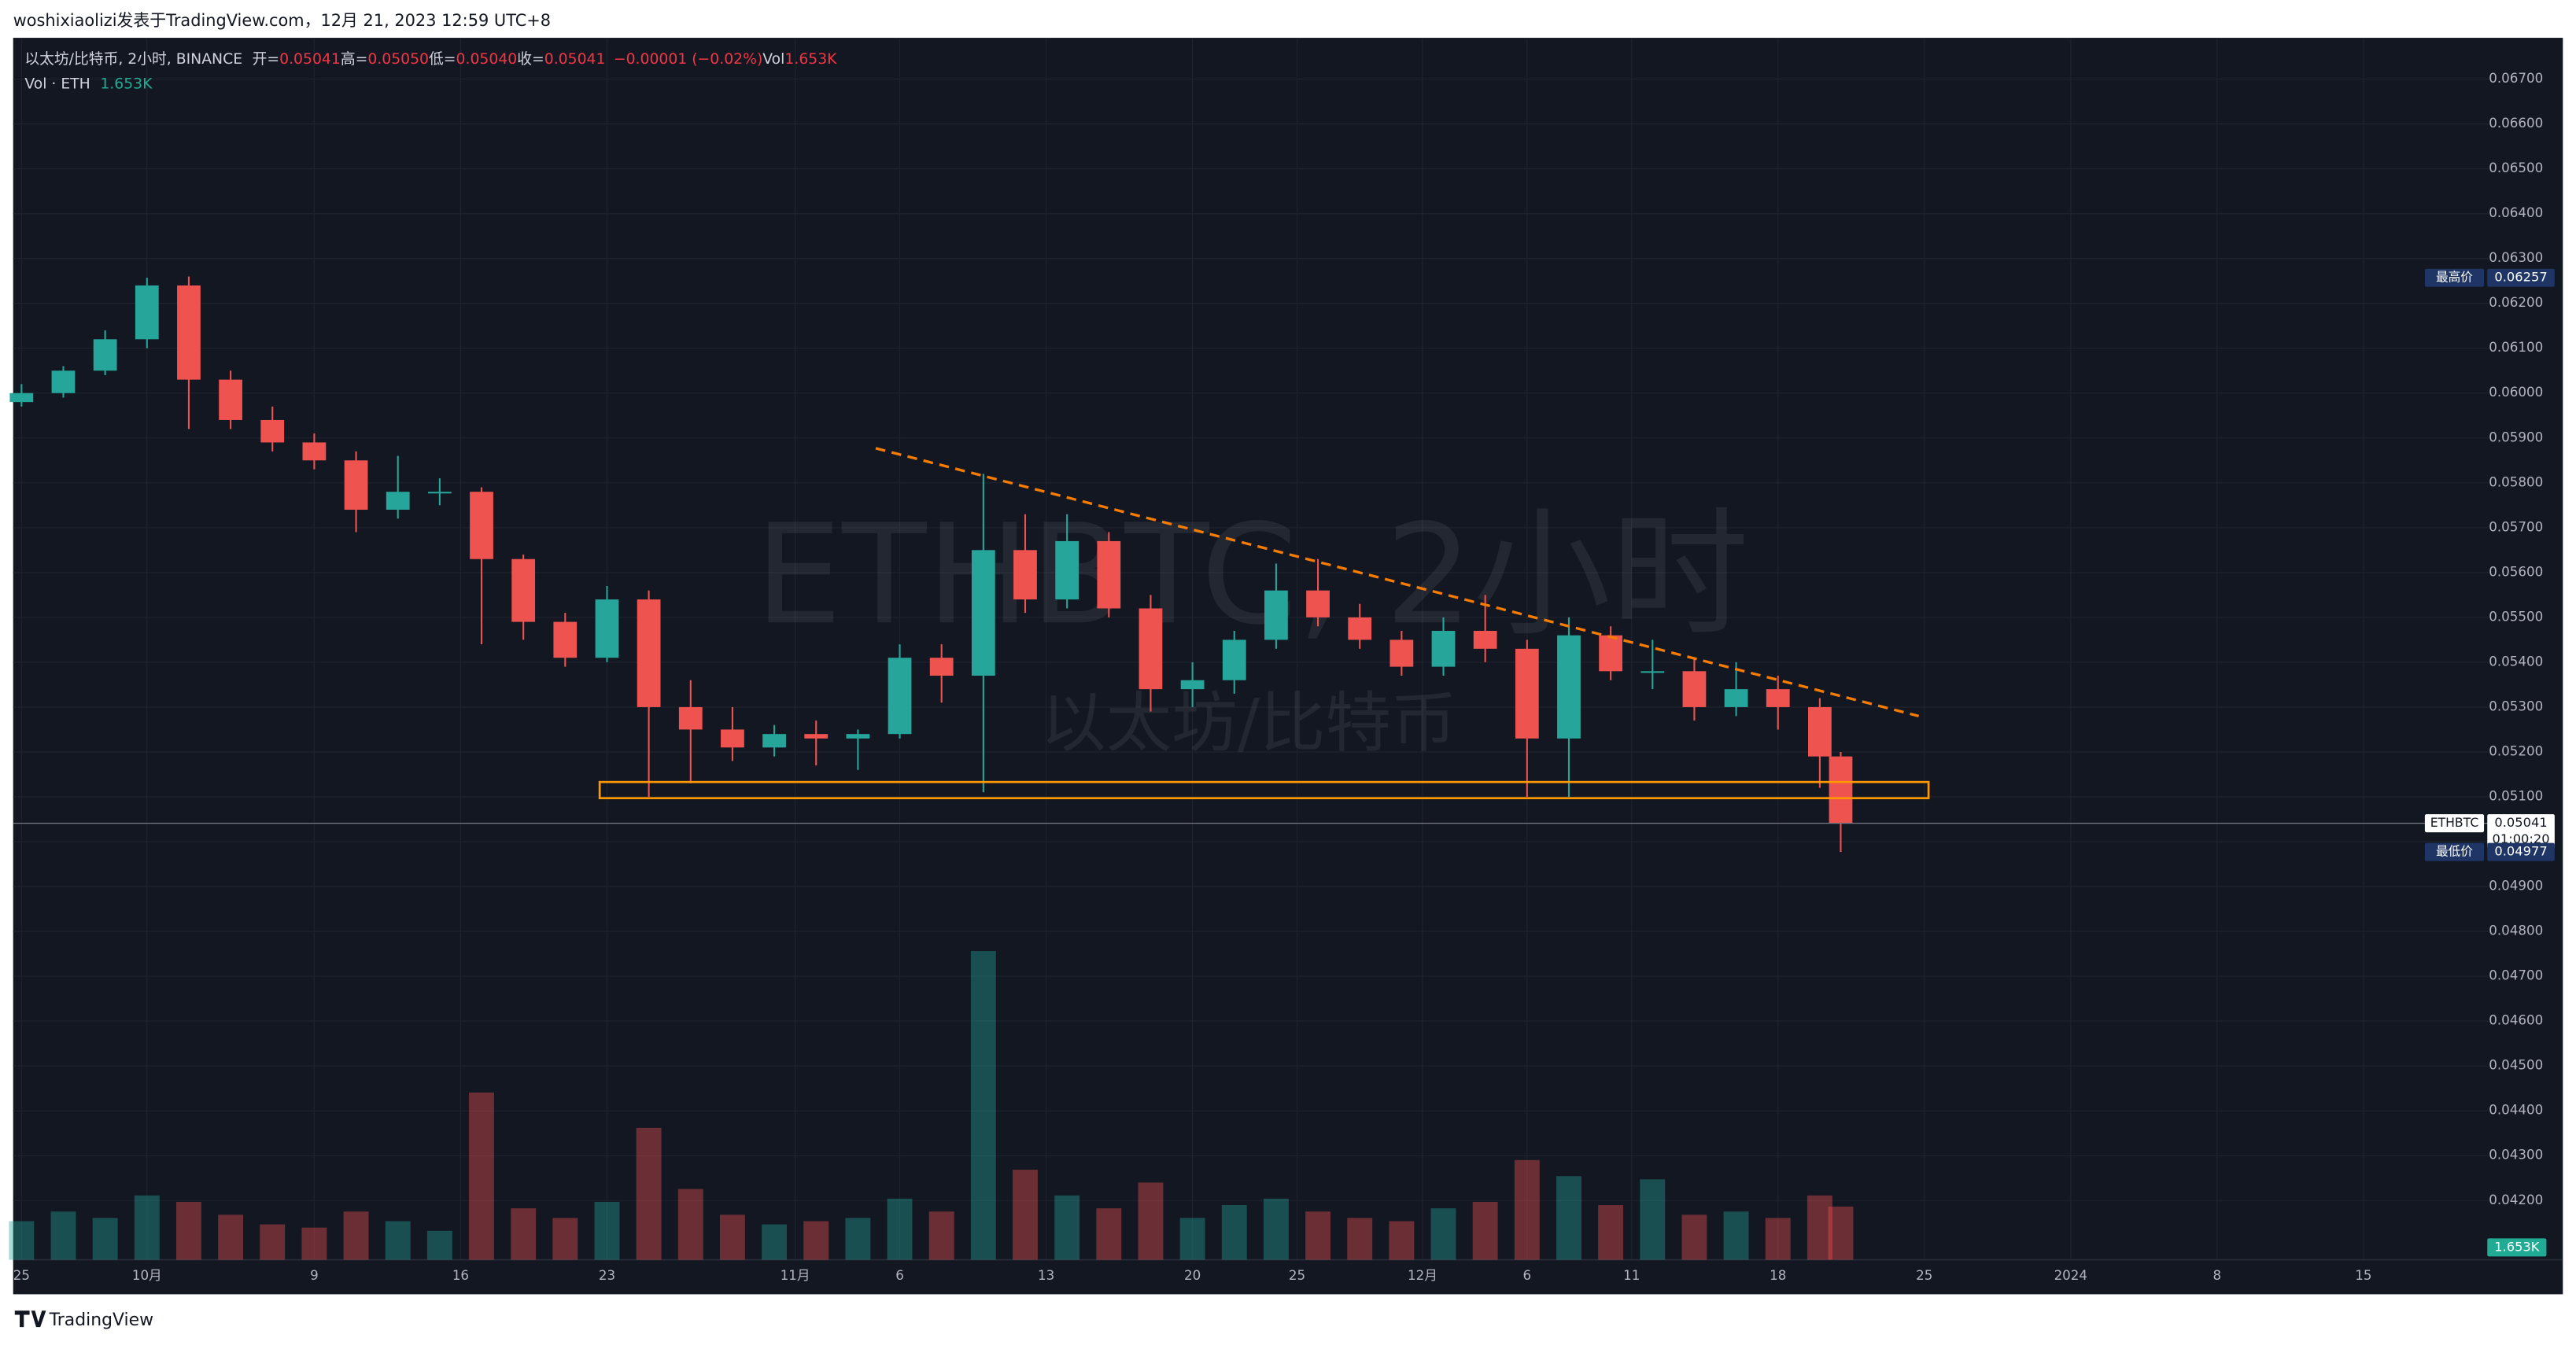 Image resolution: width=2576 pixels, height=1349 pixels. What do you see at coordinates (795, 1275) in the screenshot?
I see `x-tick-label: 11月` at bounding box center [795, 1275].